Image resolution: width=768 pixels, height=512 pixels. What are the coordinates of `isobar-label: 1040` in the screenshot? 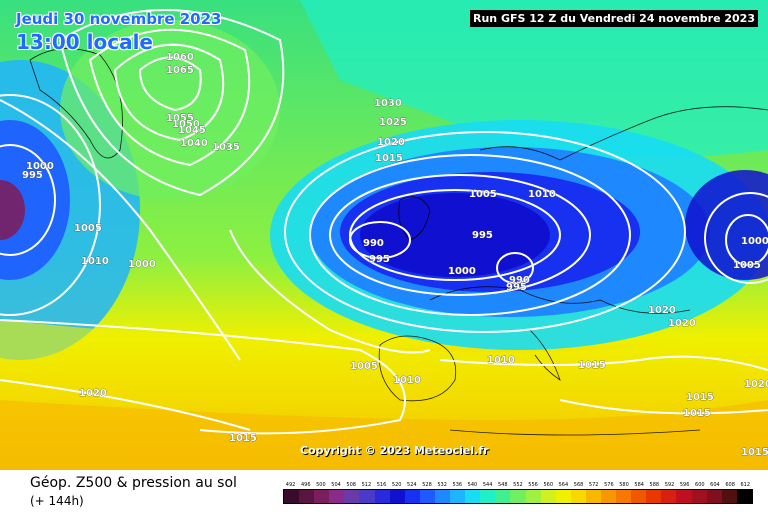 It's located at (194, 143).